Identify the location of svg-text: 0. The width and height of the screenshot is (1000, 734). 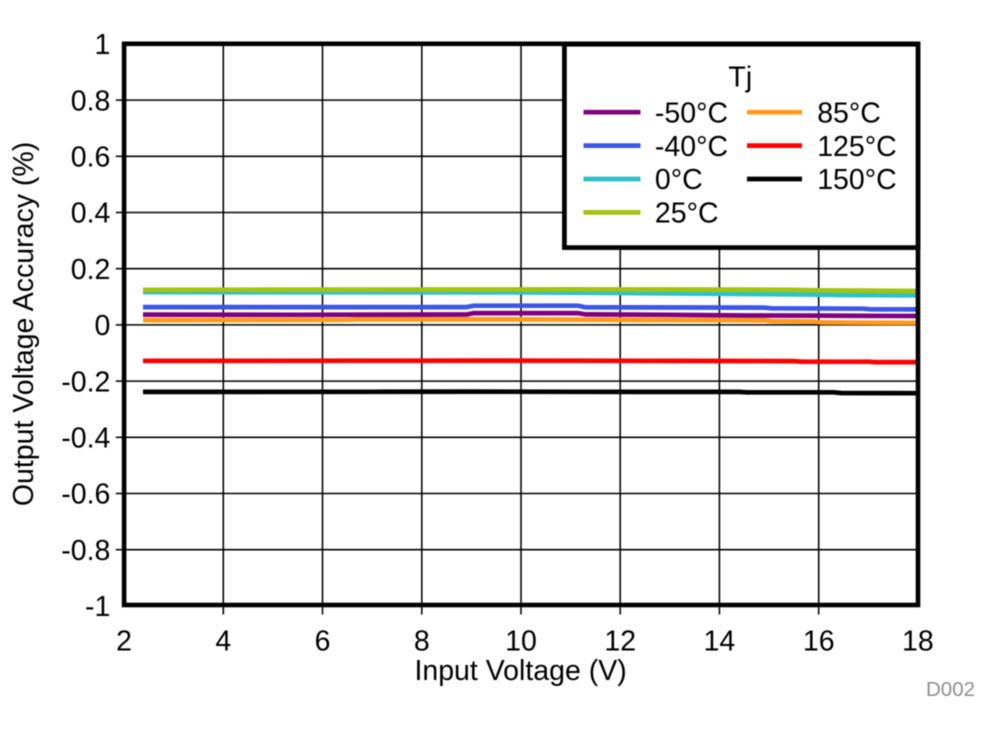
(103, 326).